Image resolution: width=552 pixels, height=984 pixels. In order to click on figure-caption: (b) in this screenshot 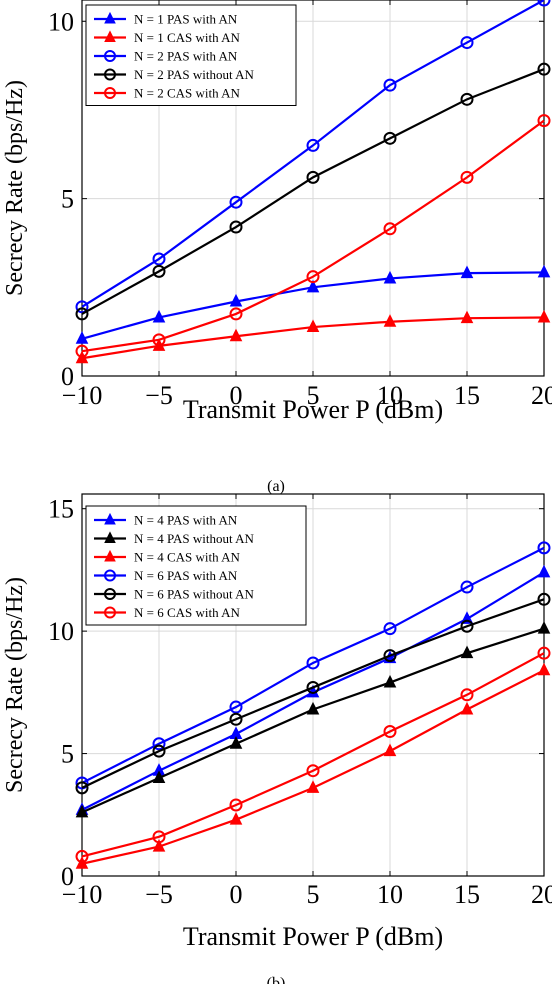, I will do `click(276, 979)`.